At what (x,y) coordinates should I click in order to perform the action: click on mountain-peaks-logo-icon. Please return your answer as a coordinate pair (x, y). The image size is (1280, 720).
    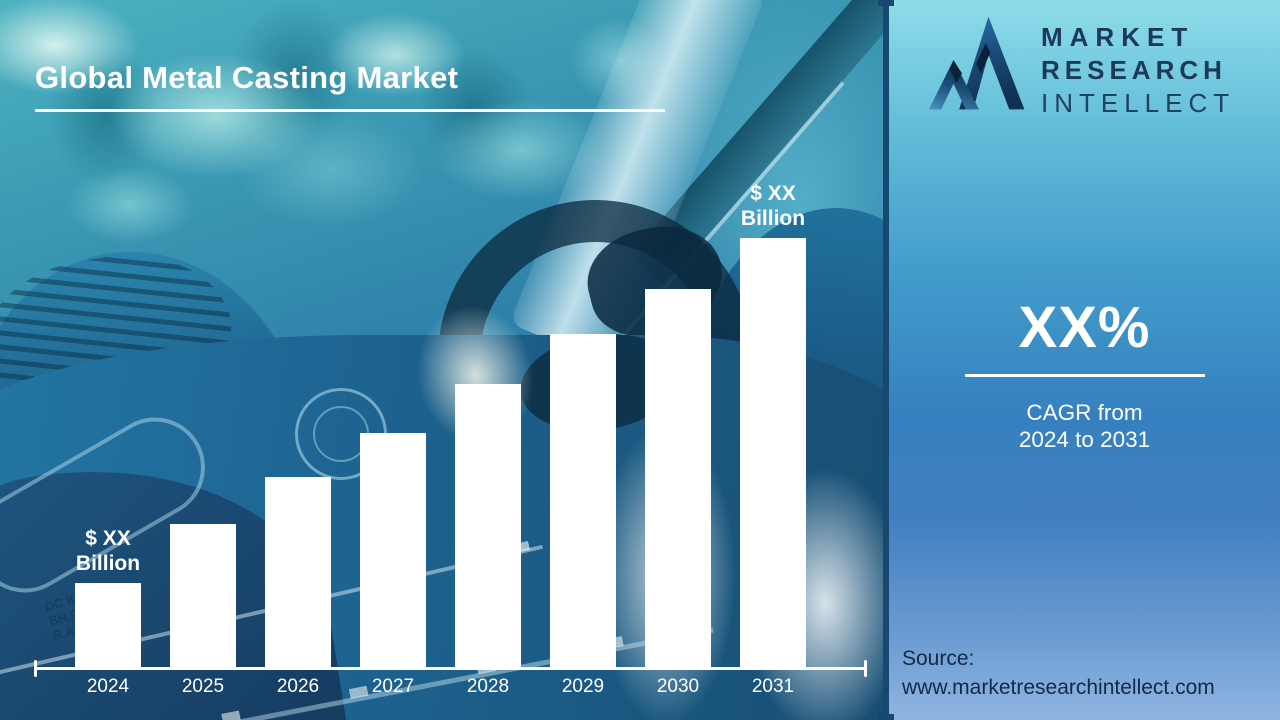
    Looking at the image, I should click on (979, 63).